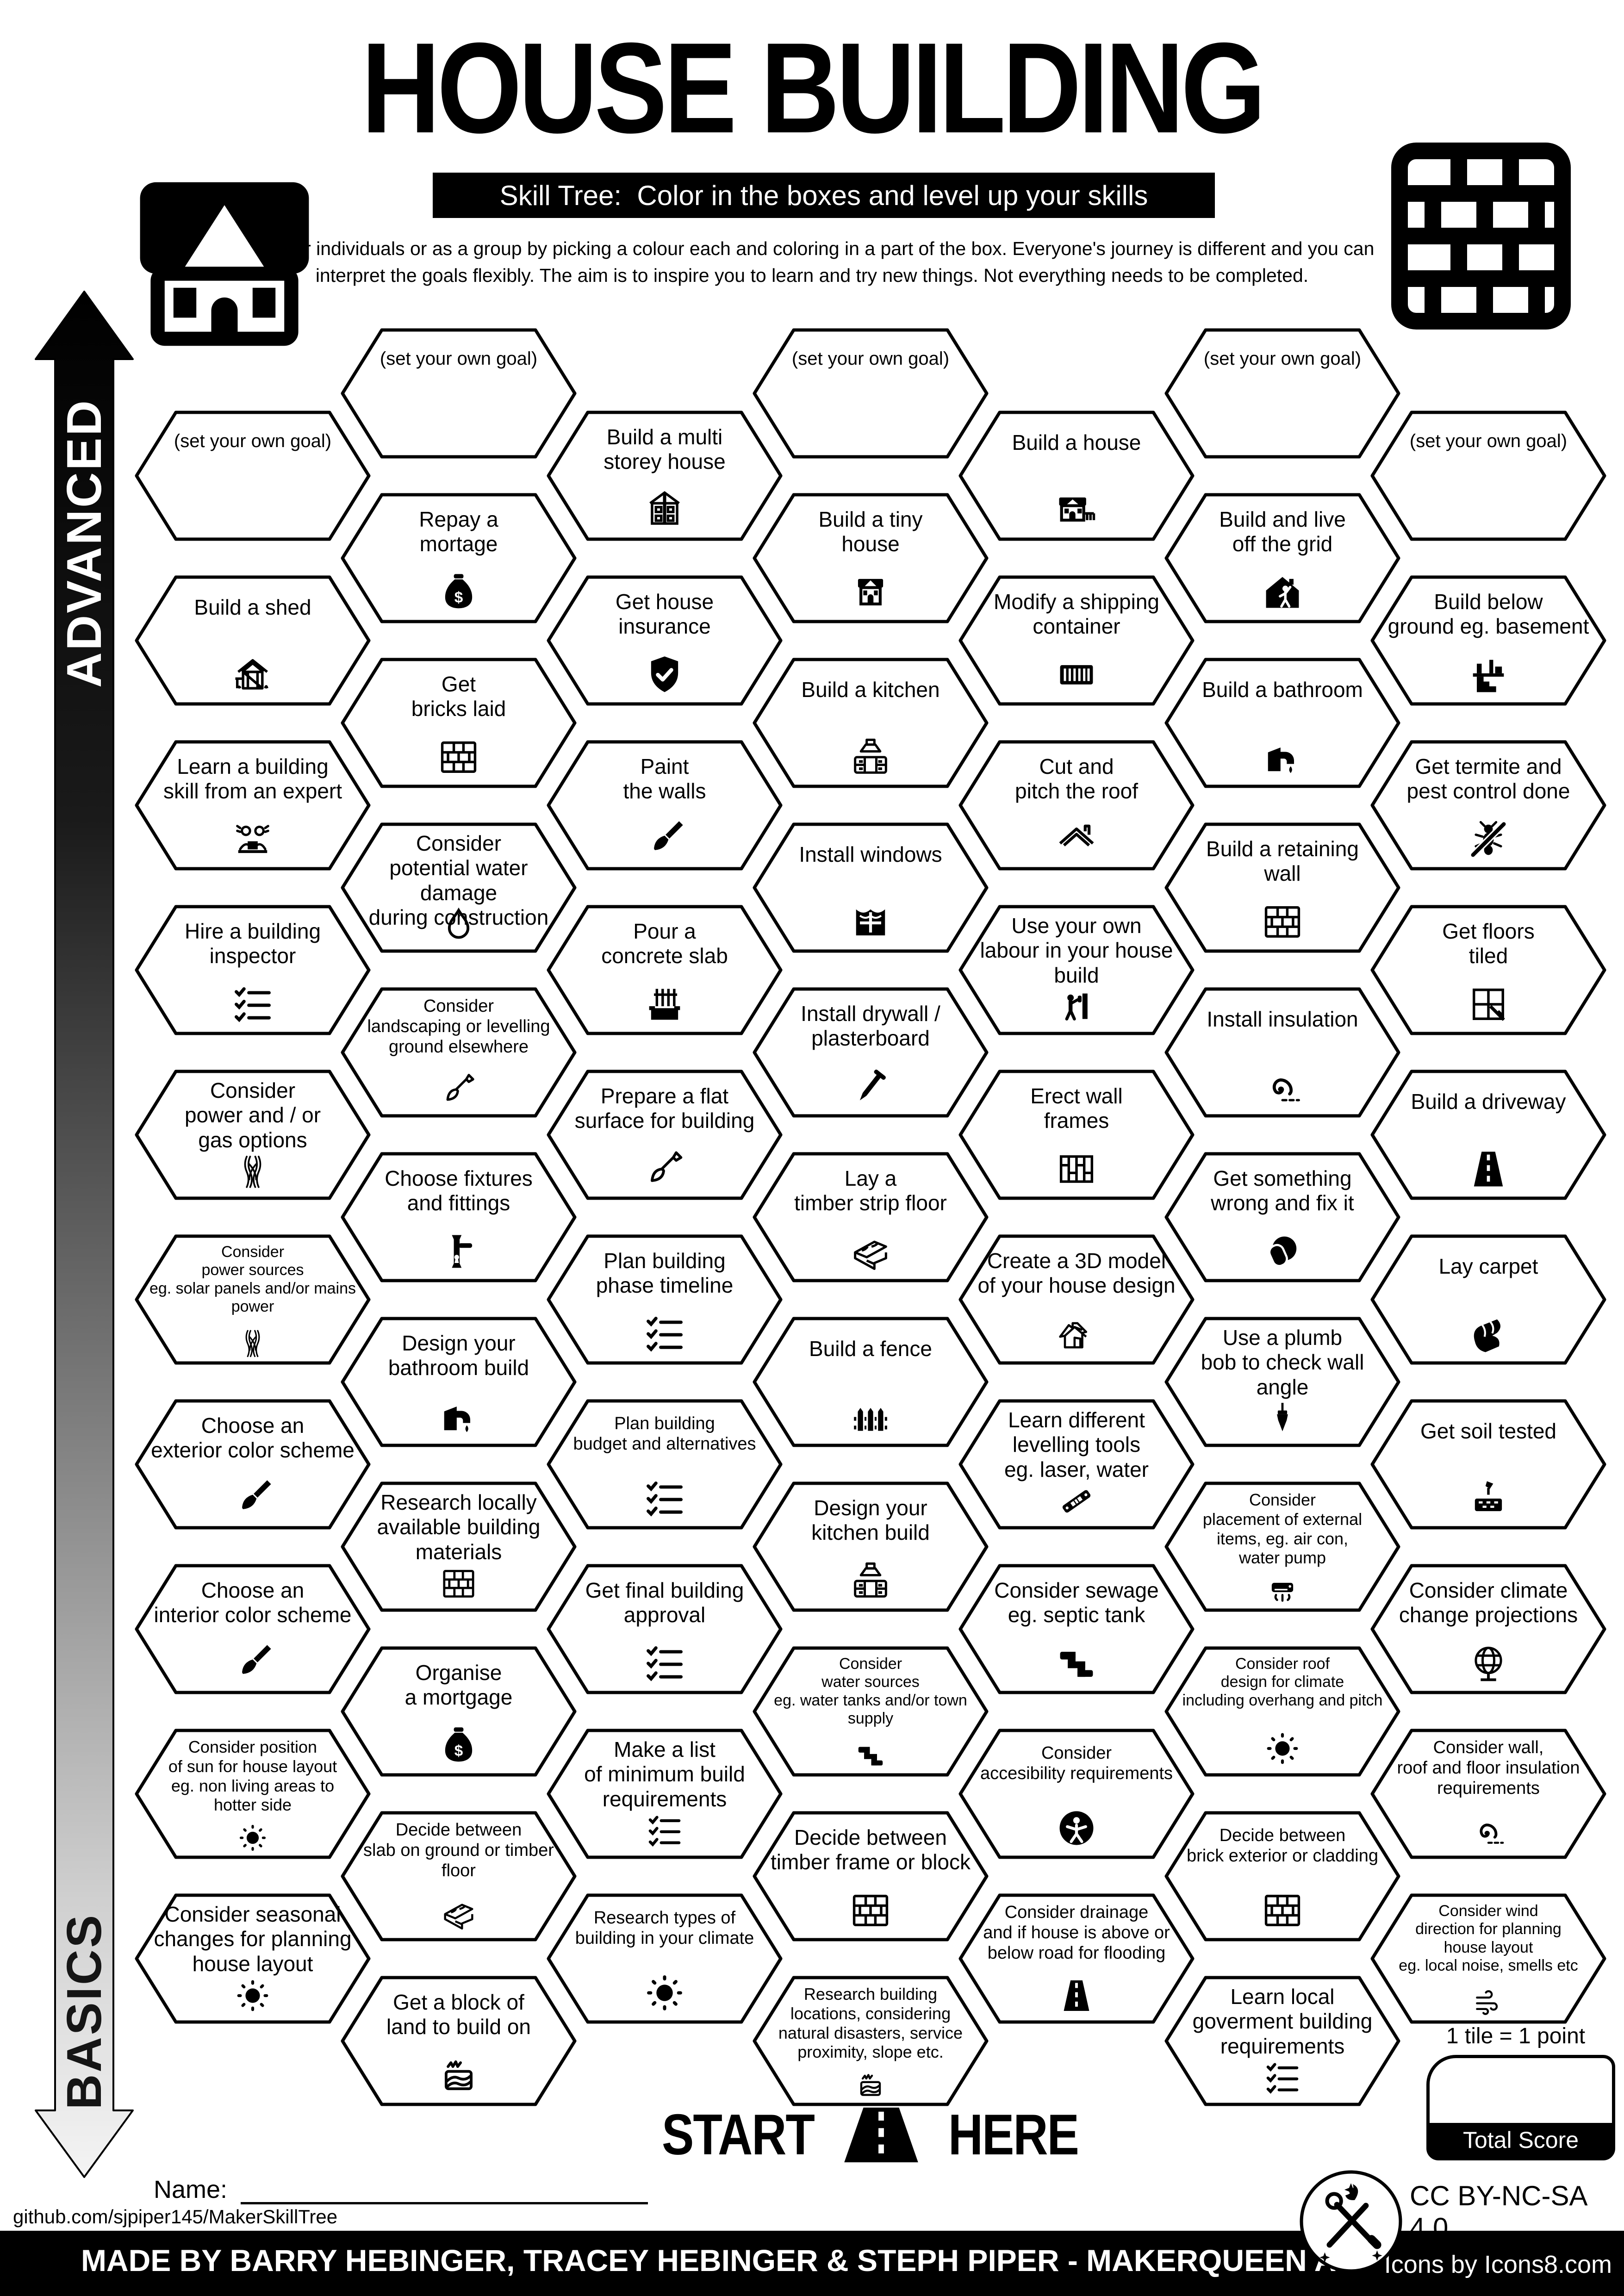  What do you see at coordinates (1282, 1052) in the screenshot?
I see `skill-tile: Install insulation` at bounding box center [1282, 1052].